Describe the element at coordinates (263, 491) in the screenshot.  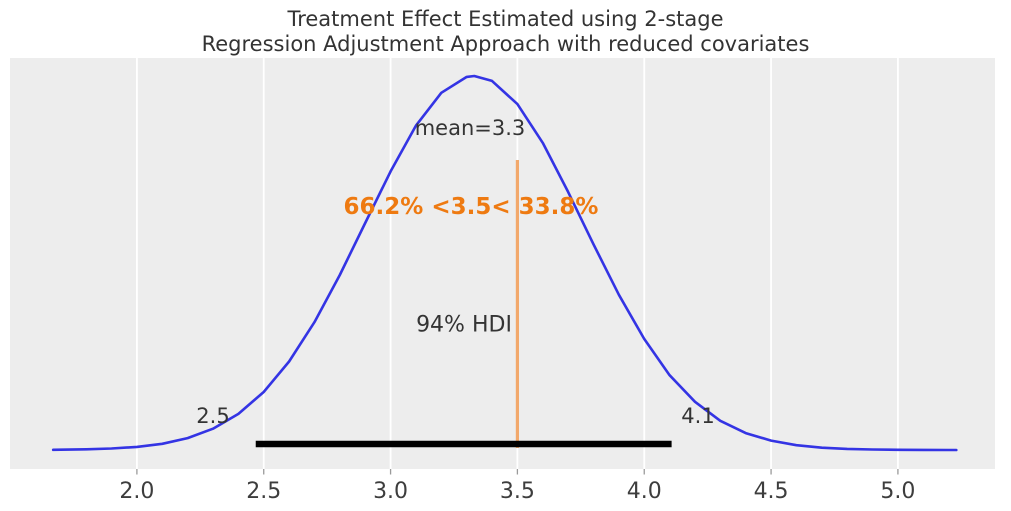
I see `x-tick-label: 2.5` at that location.